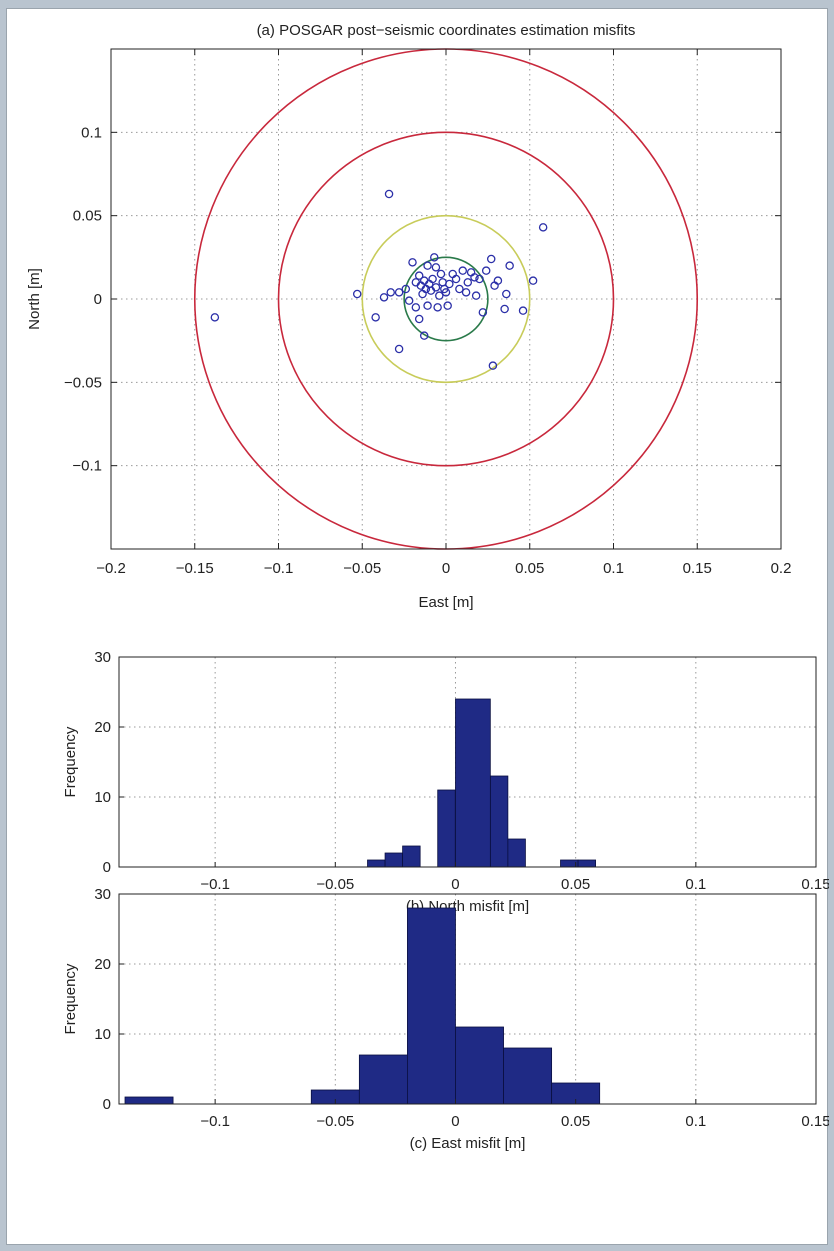  What do you see at coordinates (613, 568) in the screenshot?
I see `scatter-xtick-label: 0.1` at bounding box center [613, 568].